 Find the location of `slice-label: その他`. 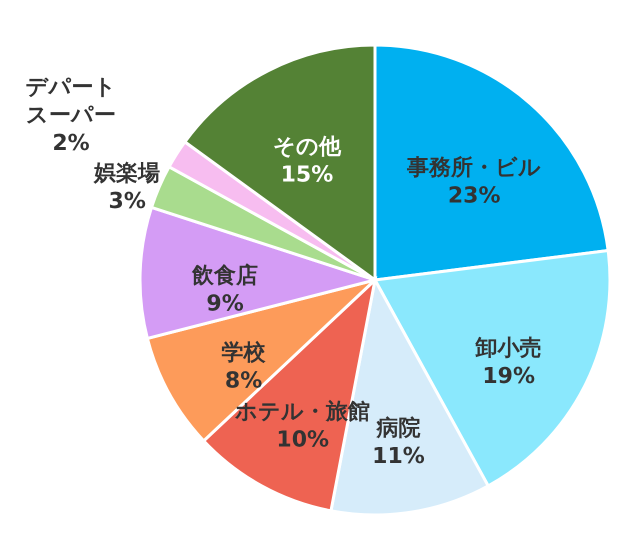

slice-label: その他 is located at coordinates (307, 147).